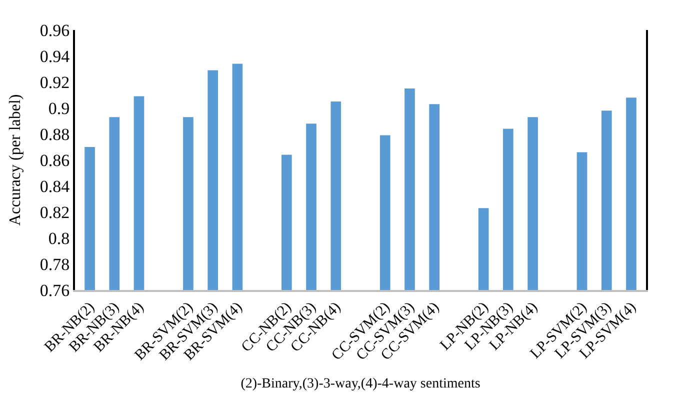  I want to click on y-tick-label: 0.96, so click(55, 30).